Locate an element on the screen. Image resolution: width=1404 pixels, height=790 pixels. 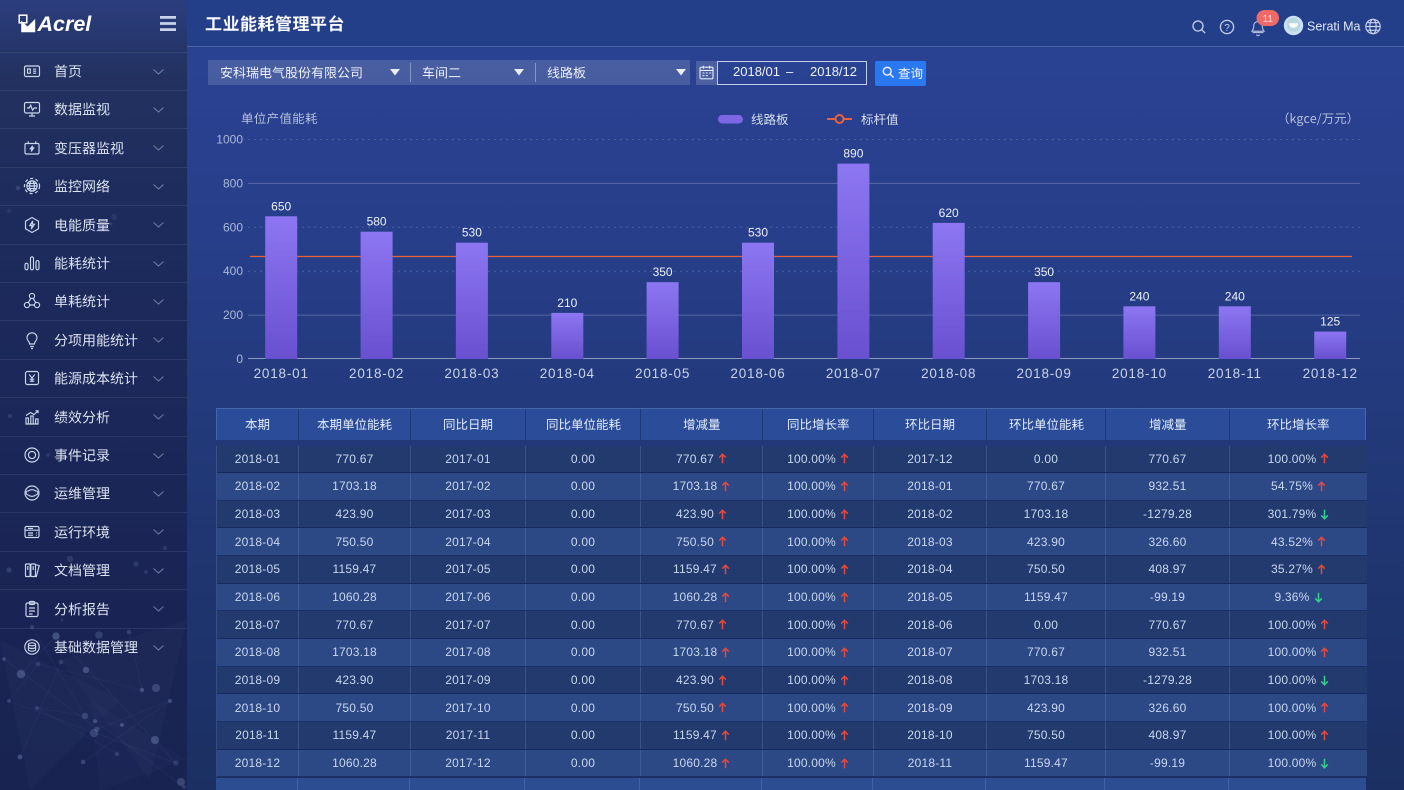
svg-text: 890 is located at coordinates (853, 154).